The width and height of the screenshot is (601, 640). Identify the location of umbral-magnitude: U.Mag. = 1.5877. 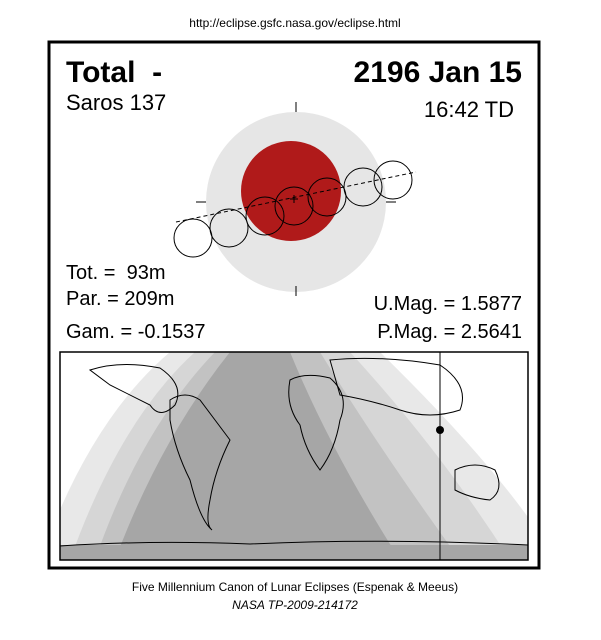
(448, 304).